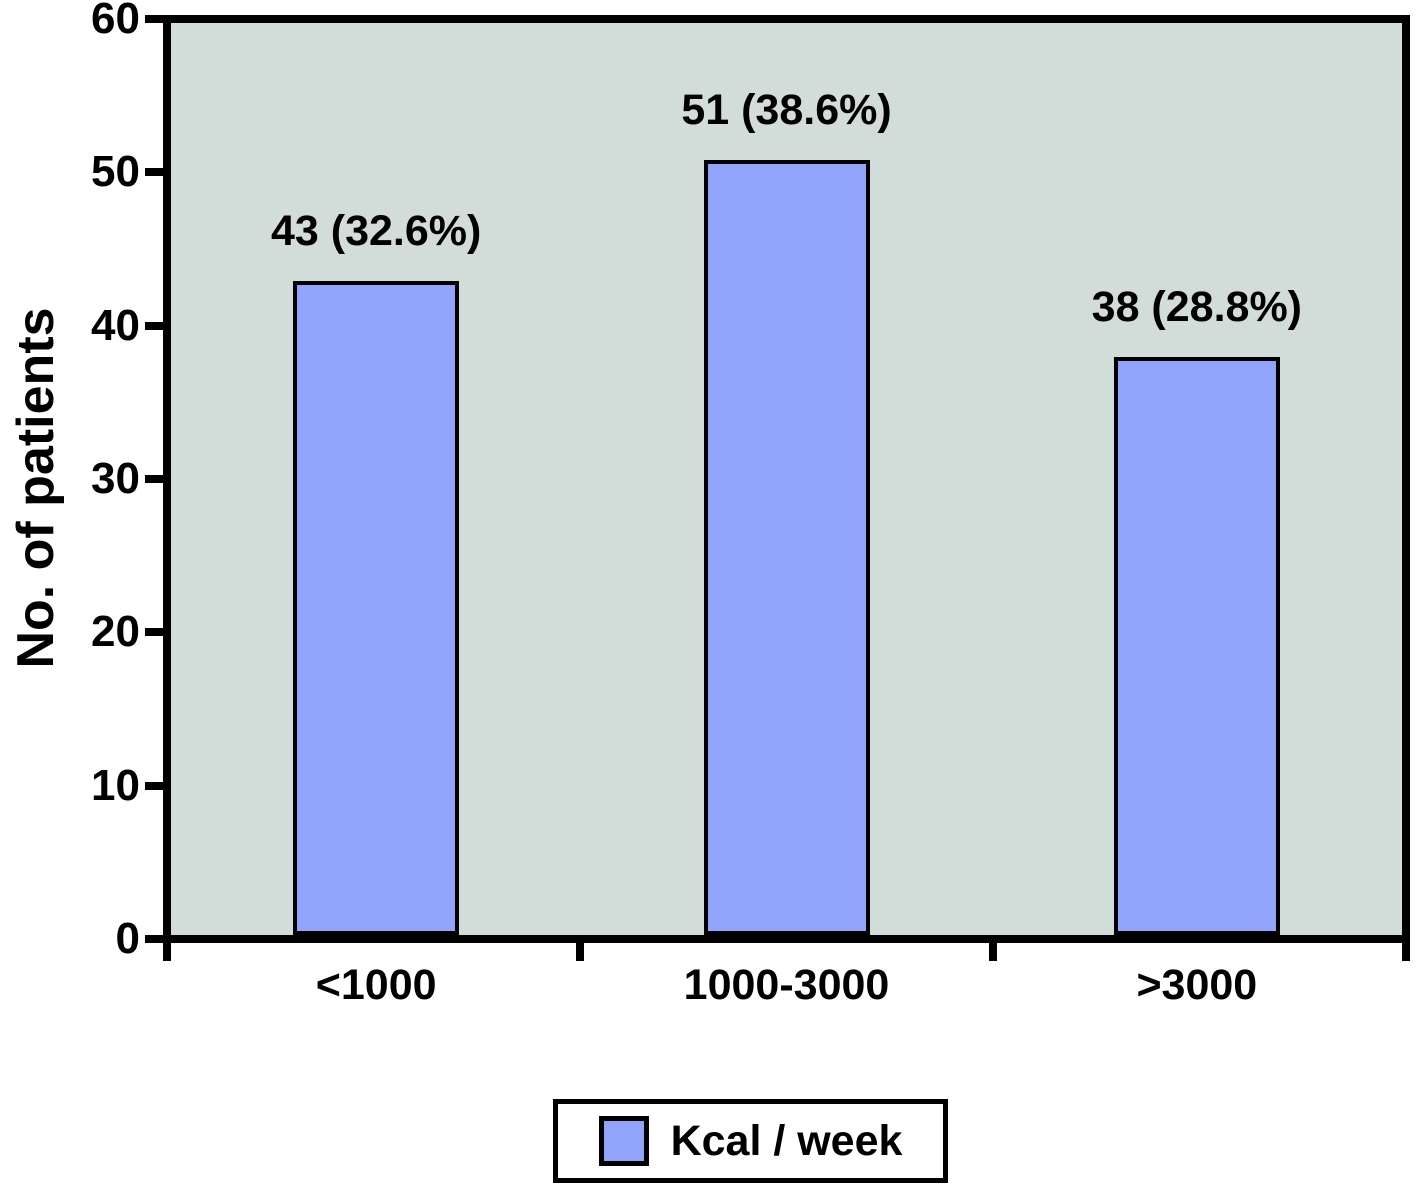 Image resolution: width=1417 pixels, height=1187 pixels. I want to click on legend-label: Kcal / week, so click(786, 1140).